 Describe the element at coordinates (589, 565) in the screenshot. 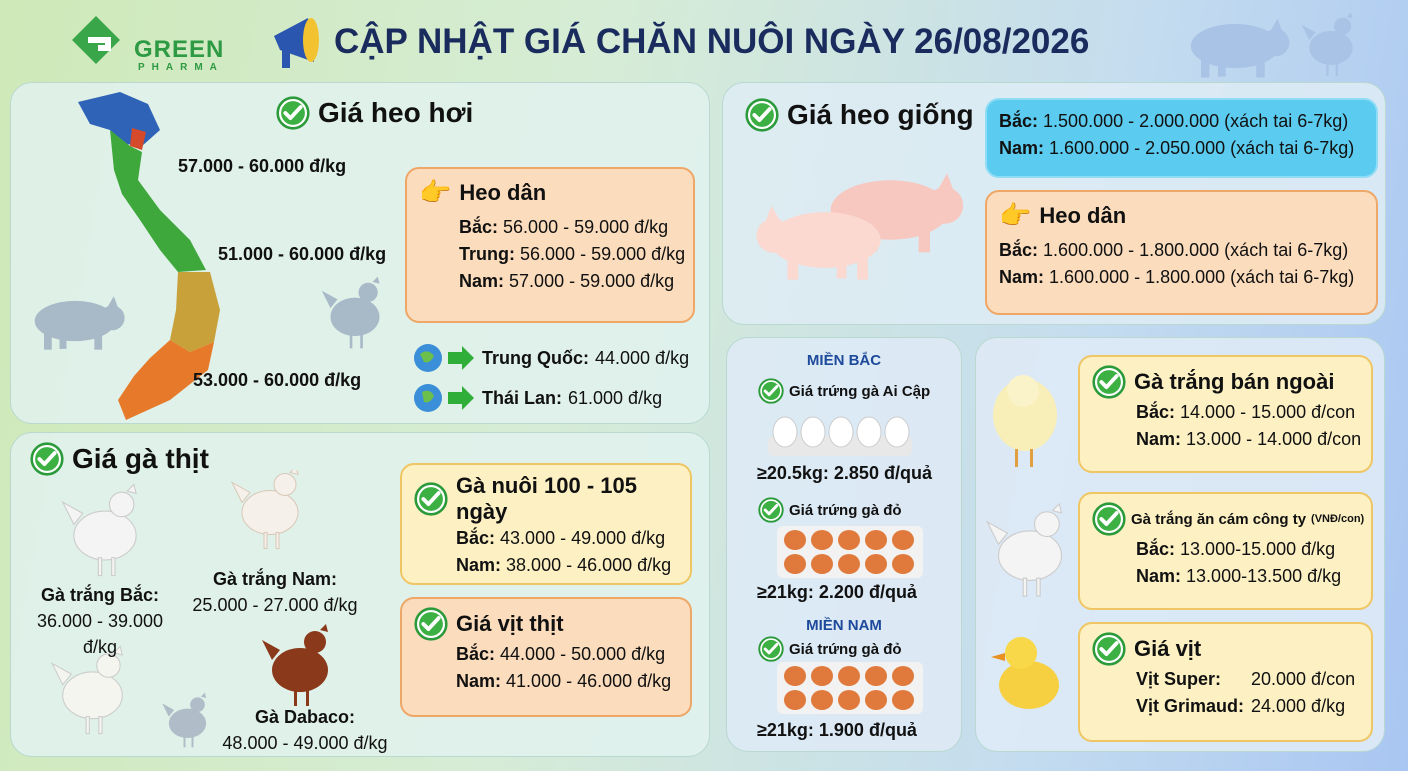

I see `row-value: 38.000 - 46.000 đ/kg` at that location.